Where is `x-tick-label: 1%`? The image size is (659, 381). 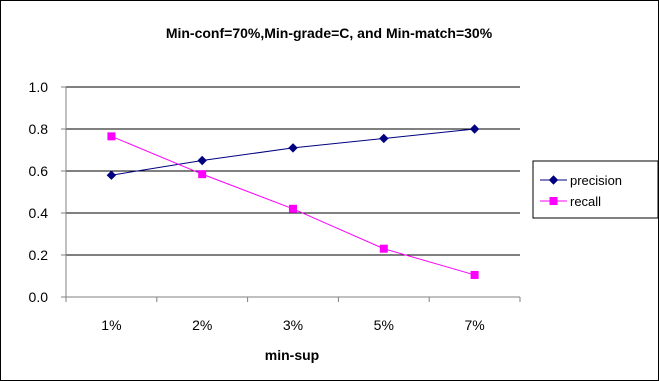
x-tick-label: 1% is located at coordinates (111, 325).